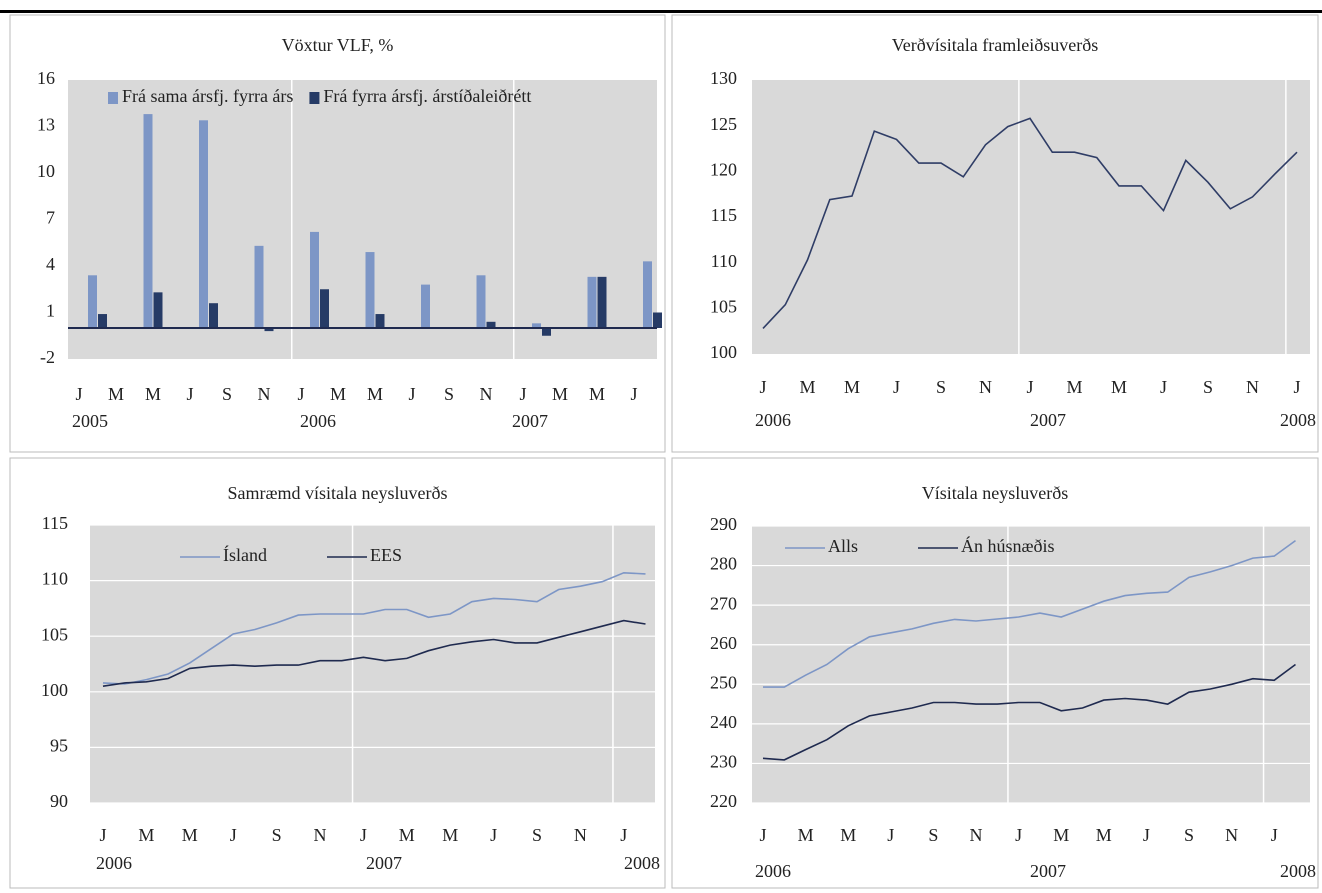  Describe the element at coordinates (723, 682) in the screenshot. I see `y-tick-label: 250` at that location.